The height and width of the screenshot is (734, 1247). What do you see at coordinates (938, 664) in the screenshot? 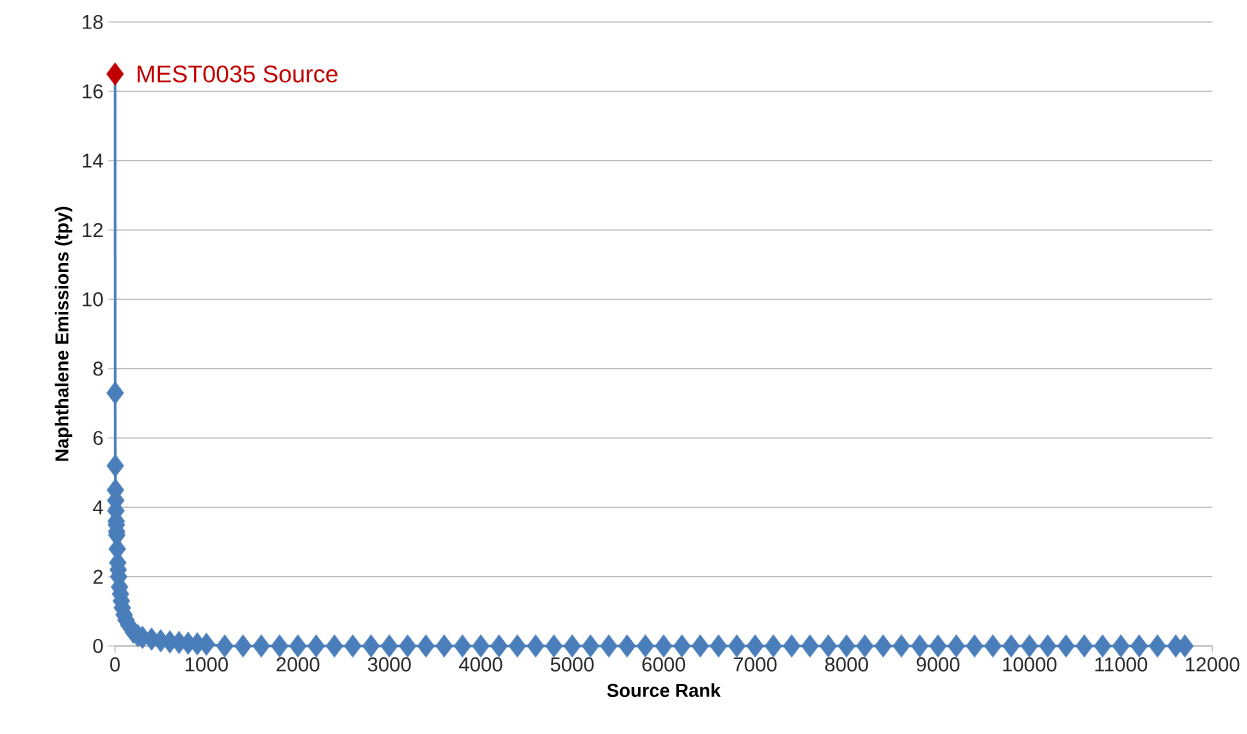
I see `x-tick-label: 9000` at bounding box center [938, 664].